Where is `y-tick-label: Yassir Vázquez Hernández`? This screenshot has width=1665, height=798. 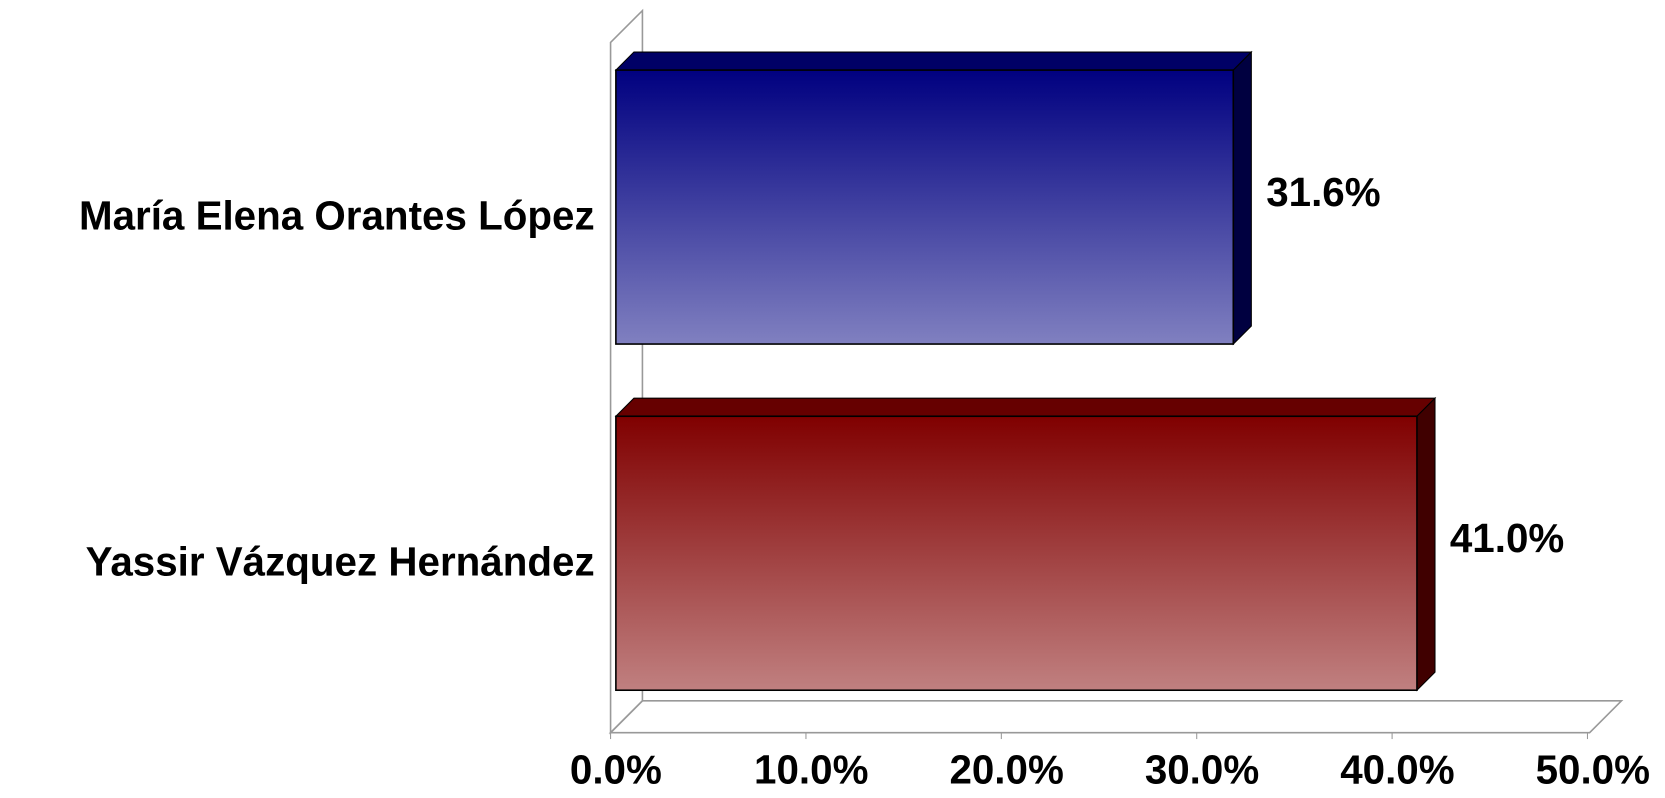
y-tick-label: Yassir Vázquez Hernández is located at coordinates (340, 562).